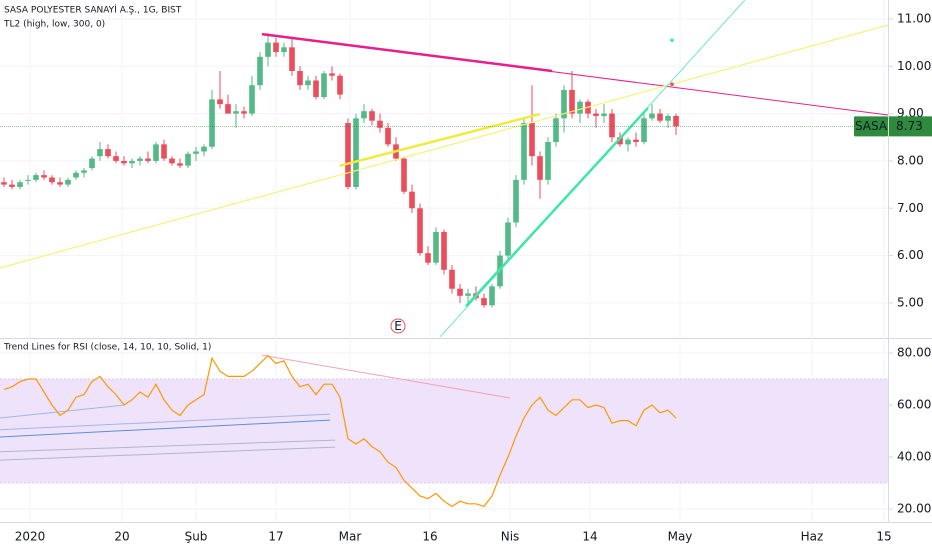  Describe the element at coordinates (429, 537) in the screenshot. I see `x-tick-label: 16` at that location.